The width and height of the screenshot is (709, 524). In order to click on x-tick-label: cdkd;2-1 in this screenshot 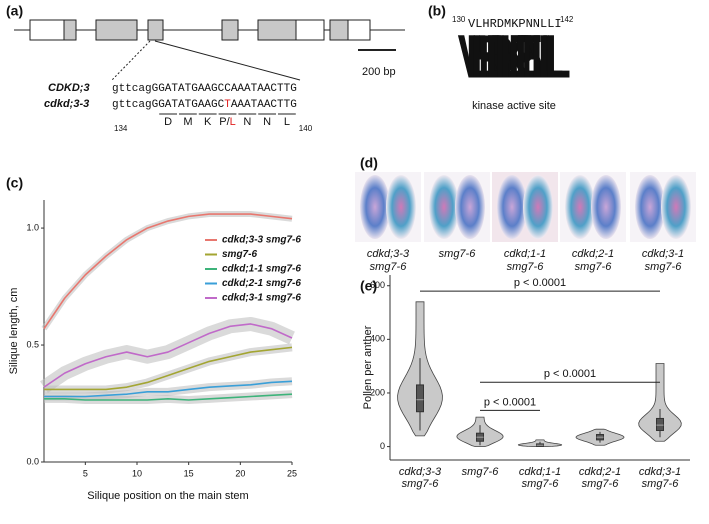, I will do `click(600, 472)`.